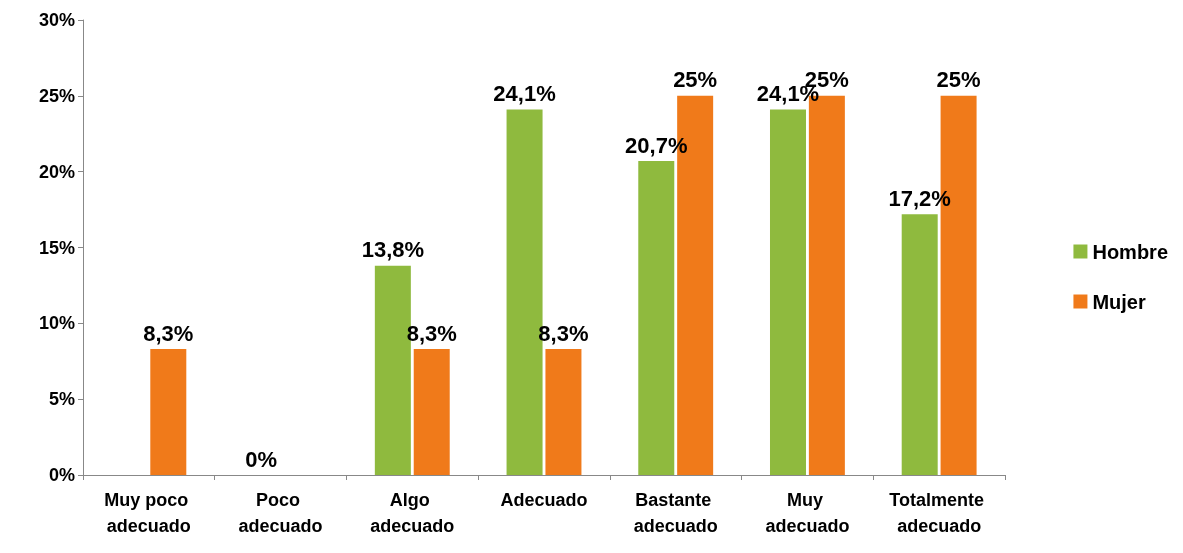 Image resolution: width=1183 pixels, height=553 pixels. Describe the element at coordinates (56, 171) in the screenshot. I see `y-tick-label: 20%` at that location.